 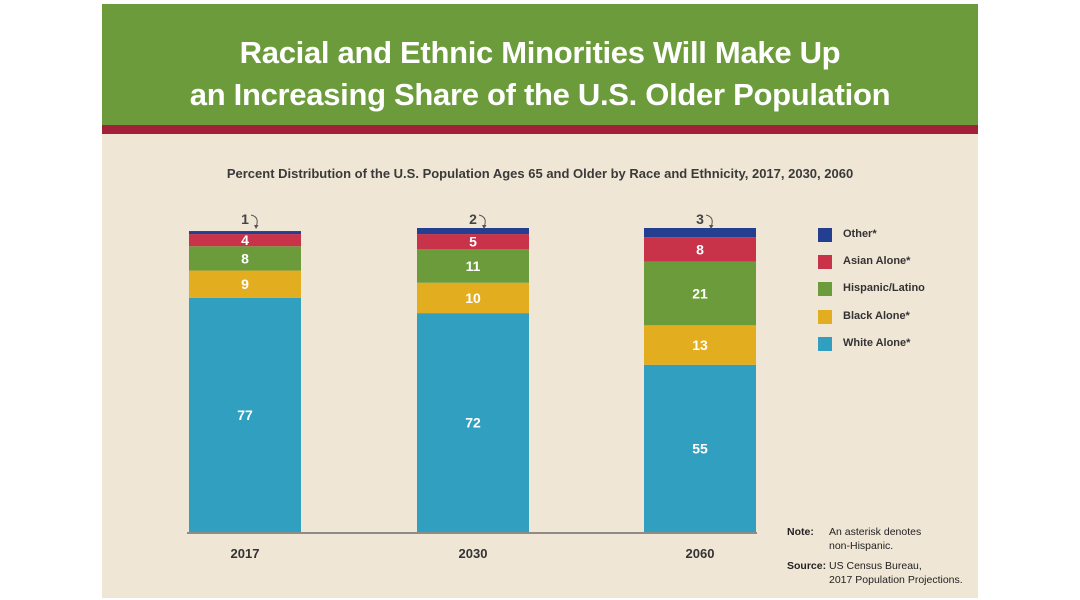 I want to click on bar-segment-hispanic-latino-2060, so click(x=700, y=293).